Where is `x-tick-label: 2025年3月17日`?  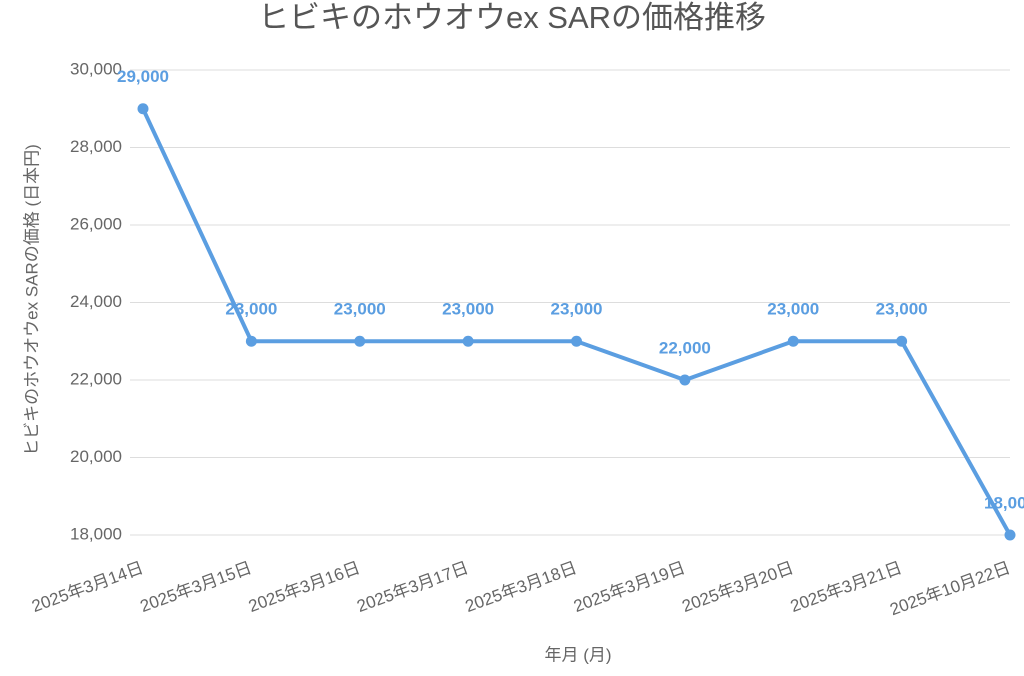 x-tick-label: 2025年3月17日 is located at coordinates (412, 587).